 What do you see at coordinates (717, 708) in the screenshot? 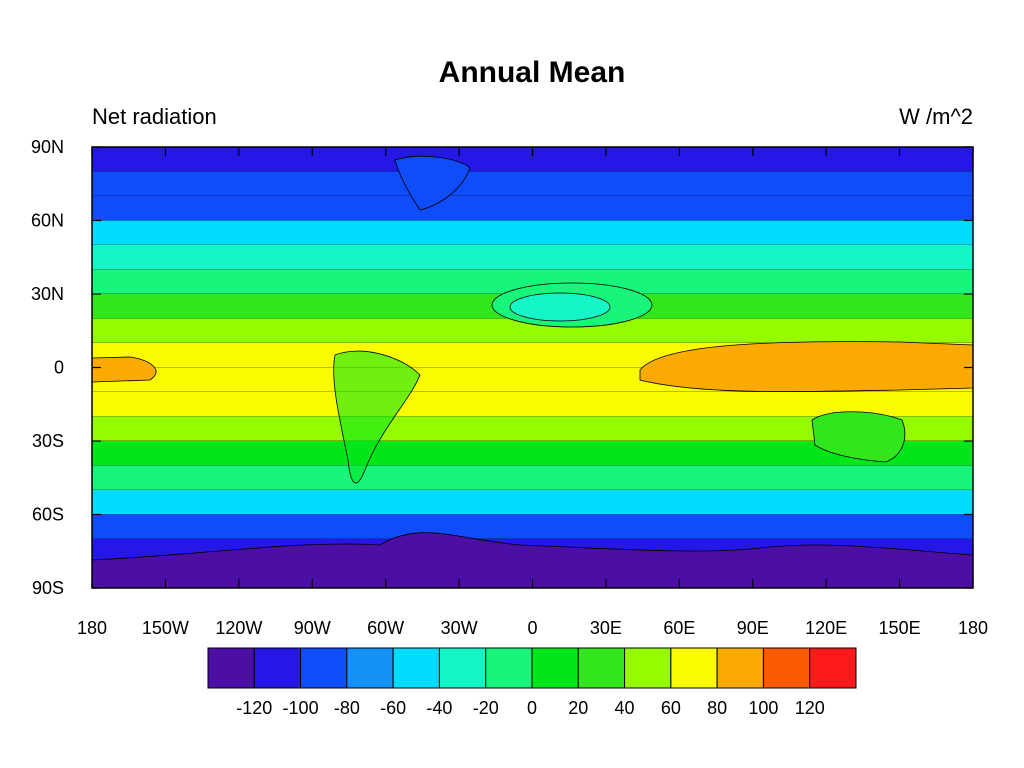
I see `colorbar-label: 80` at bounding box center [717, 708].